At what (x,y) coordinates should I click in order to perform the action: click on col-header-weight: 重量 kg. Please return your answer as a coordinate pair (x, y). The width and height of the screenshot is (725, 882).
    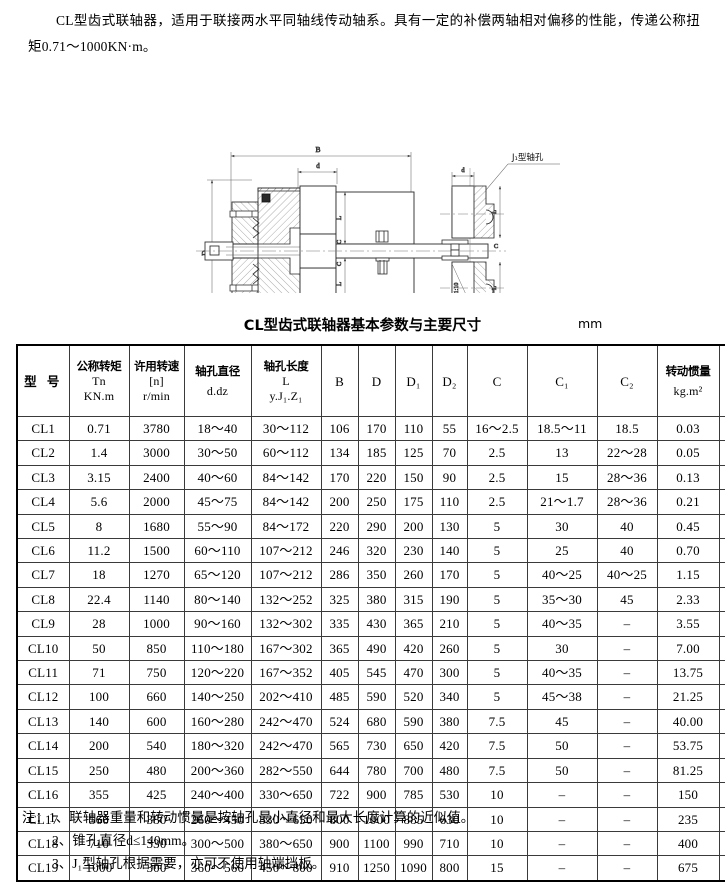
    Looking at the image, I should click on (722, 381).